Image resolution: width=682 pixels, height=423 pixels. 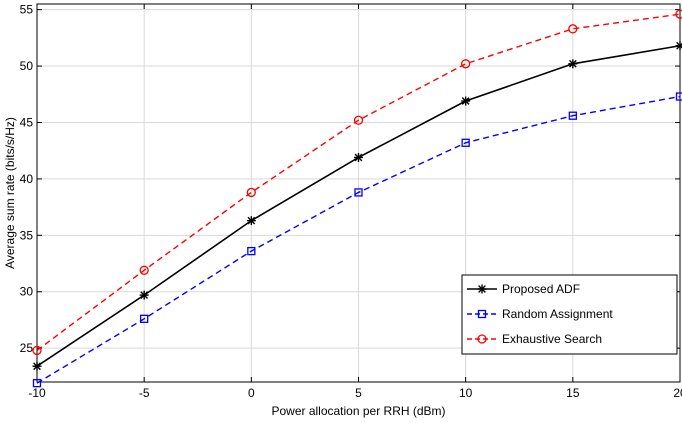 What do you see at coordinates (27, 348) in the screenshot?
I see `y-tick-label: 25` at bounding box center [27, 348].